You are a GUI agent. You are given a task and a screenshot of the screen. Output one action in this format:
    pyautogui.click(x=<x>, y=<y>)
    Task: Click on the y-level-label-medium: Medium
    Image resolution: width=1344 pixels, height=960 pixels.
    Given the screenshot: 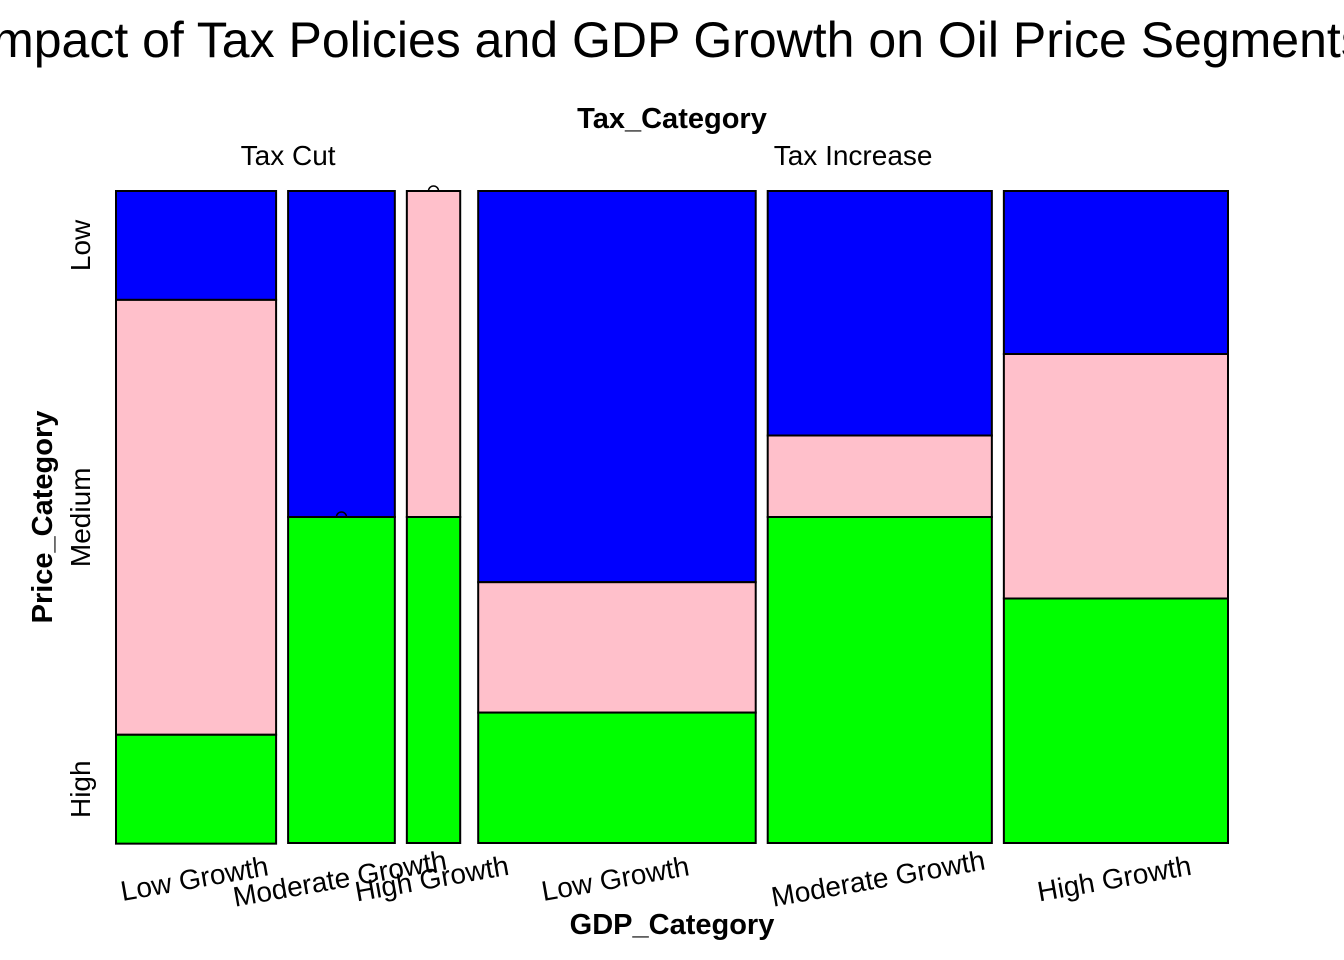 What is the action you would take?
    pyautogui.click(x=80, y=518)
    